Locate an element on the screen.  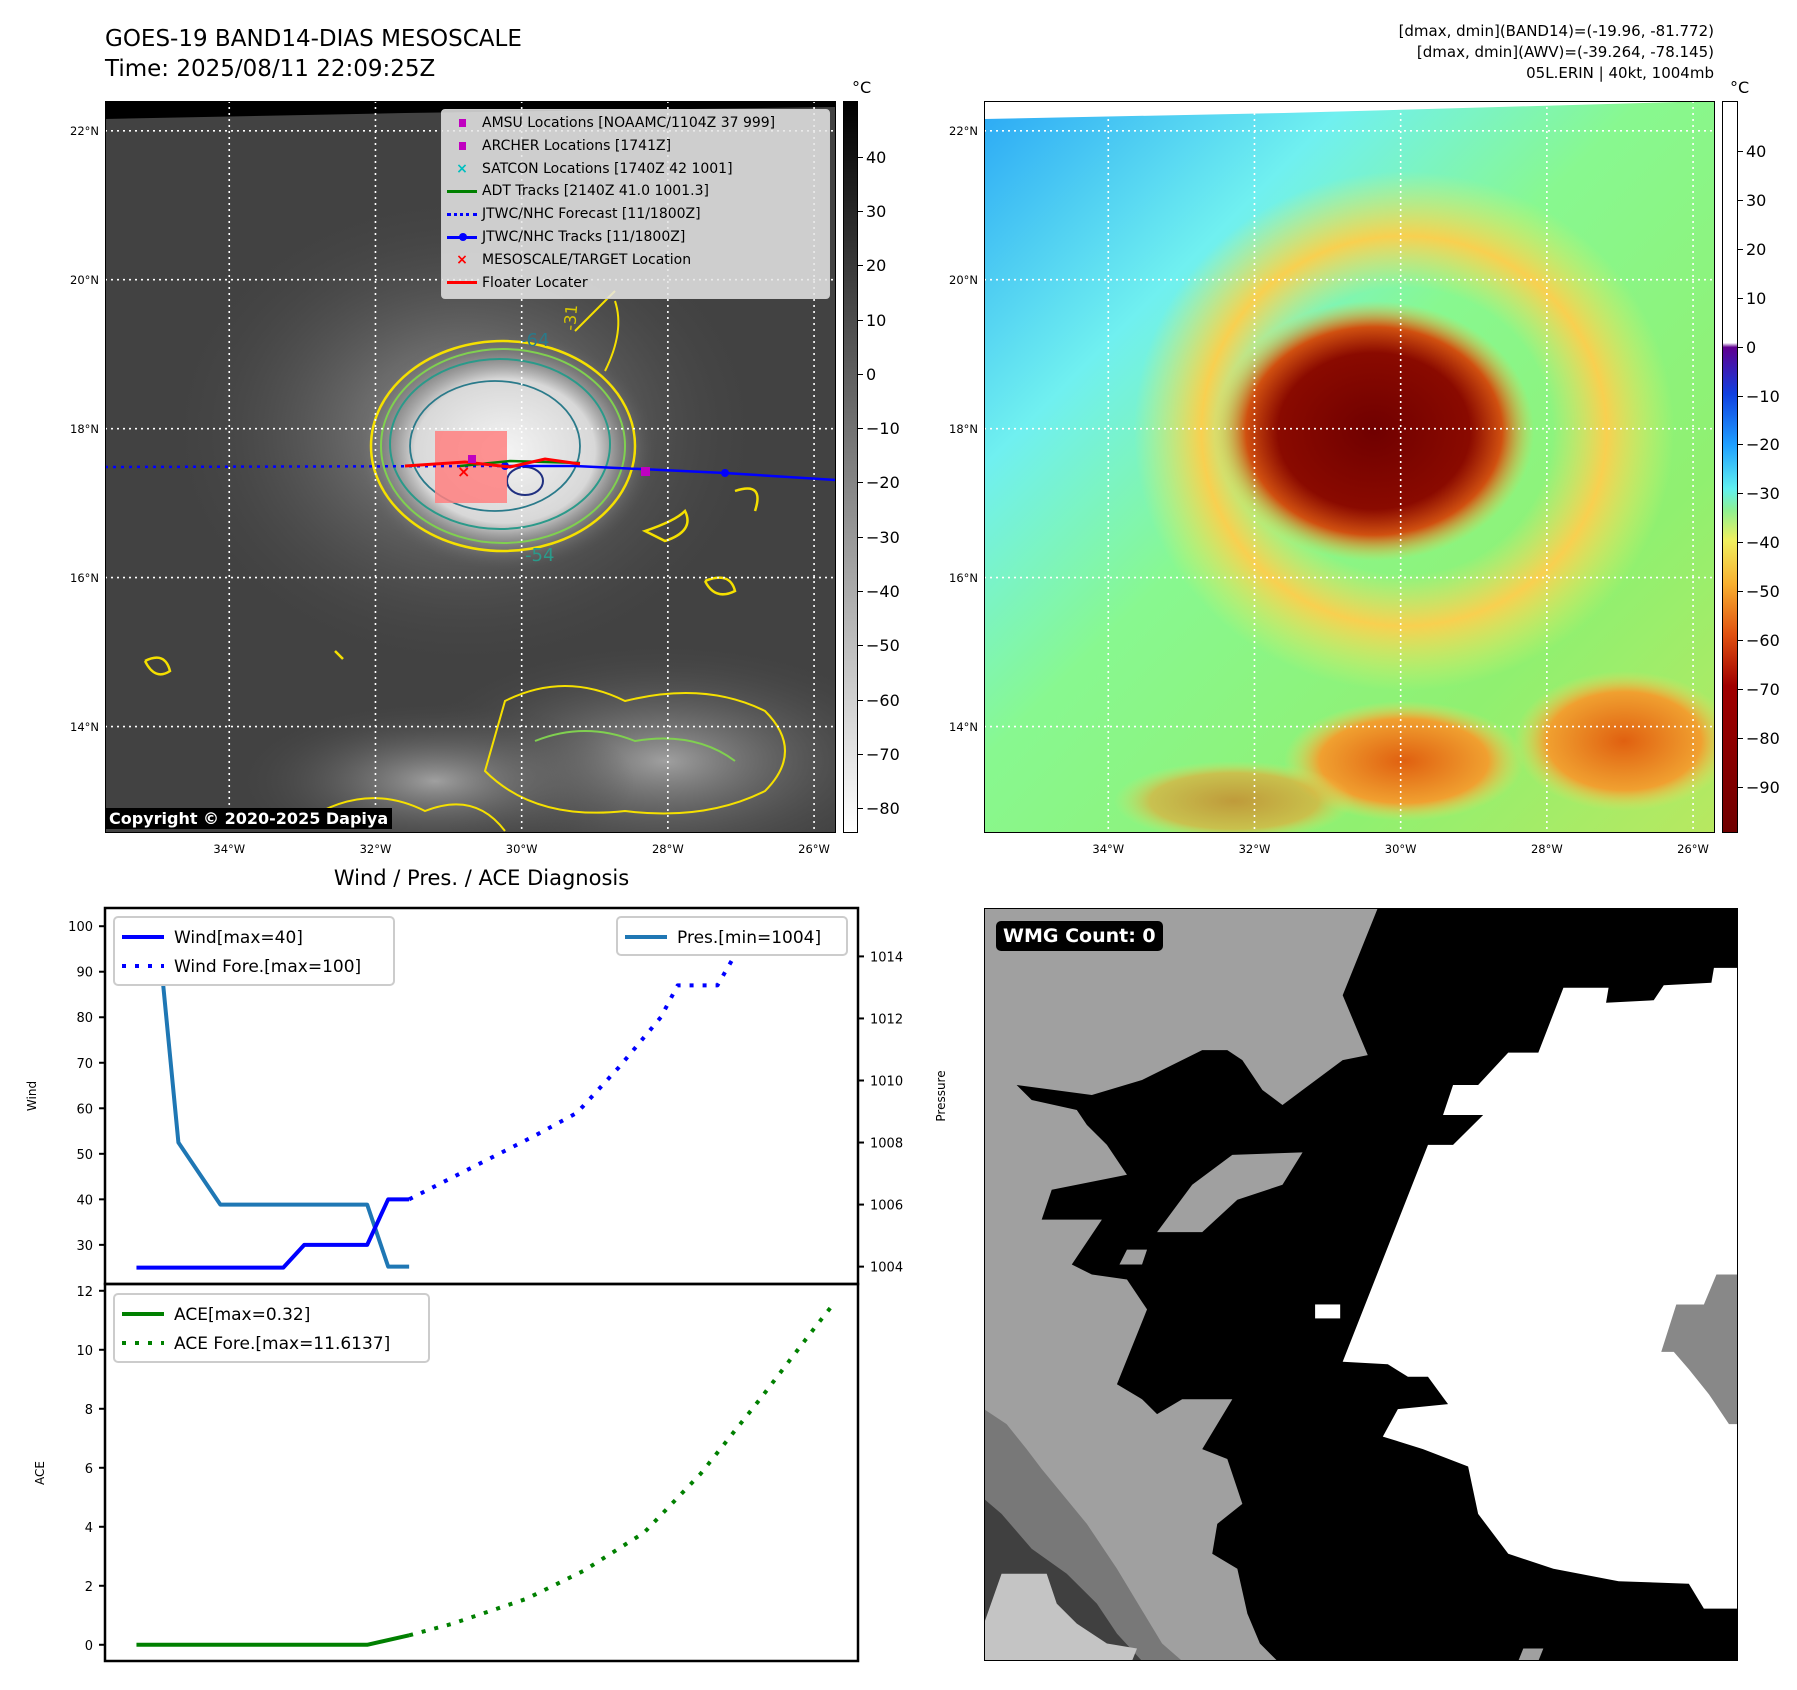
legend-entry: JTWC/NHC Tracks [11/1800Z] is located at coordinates (563, 237).